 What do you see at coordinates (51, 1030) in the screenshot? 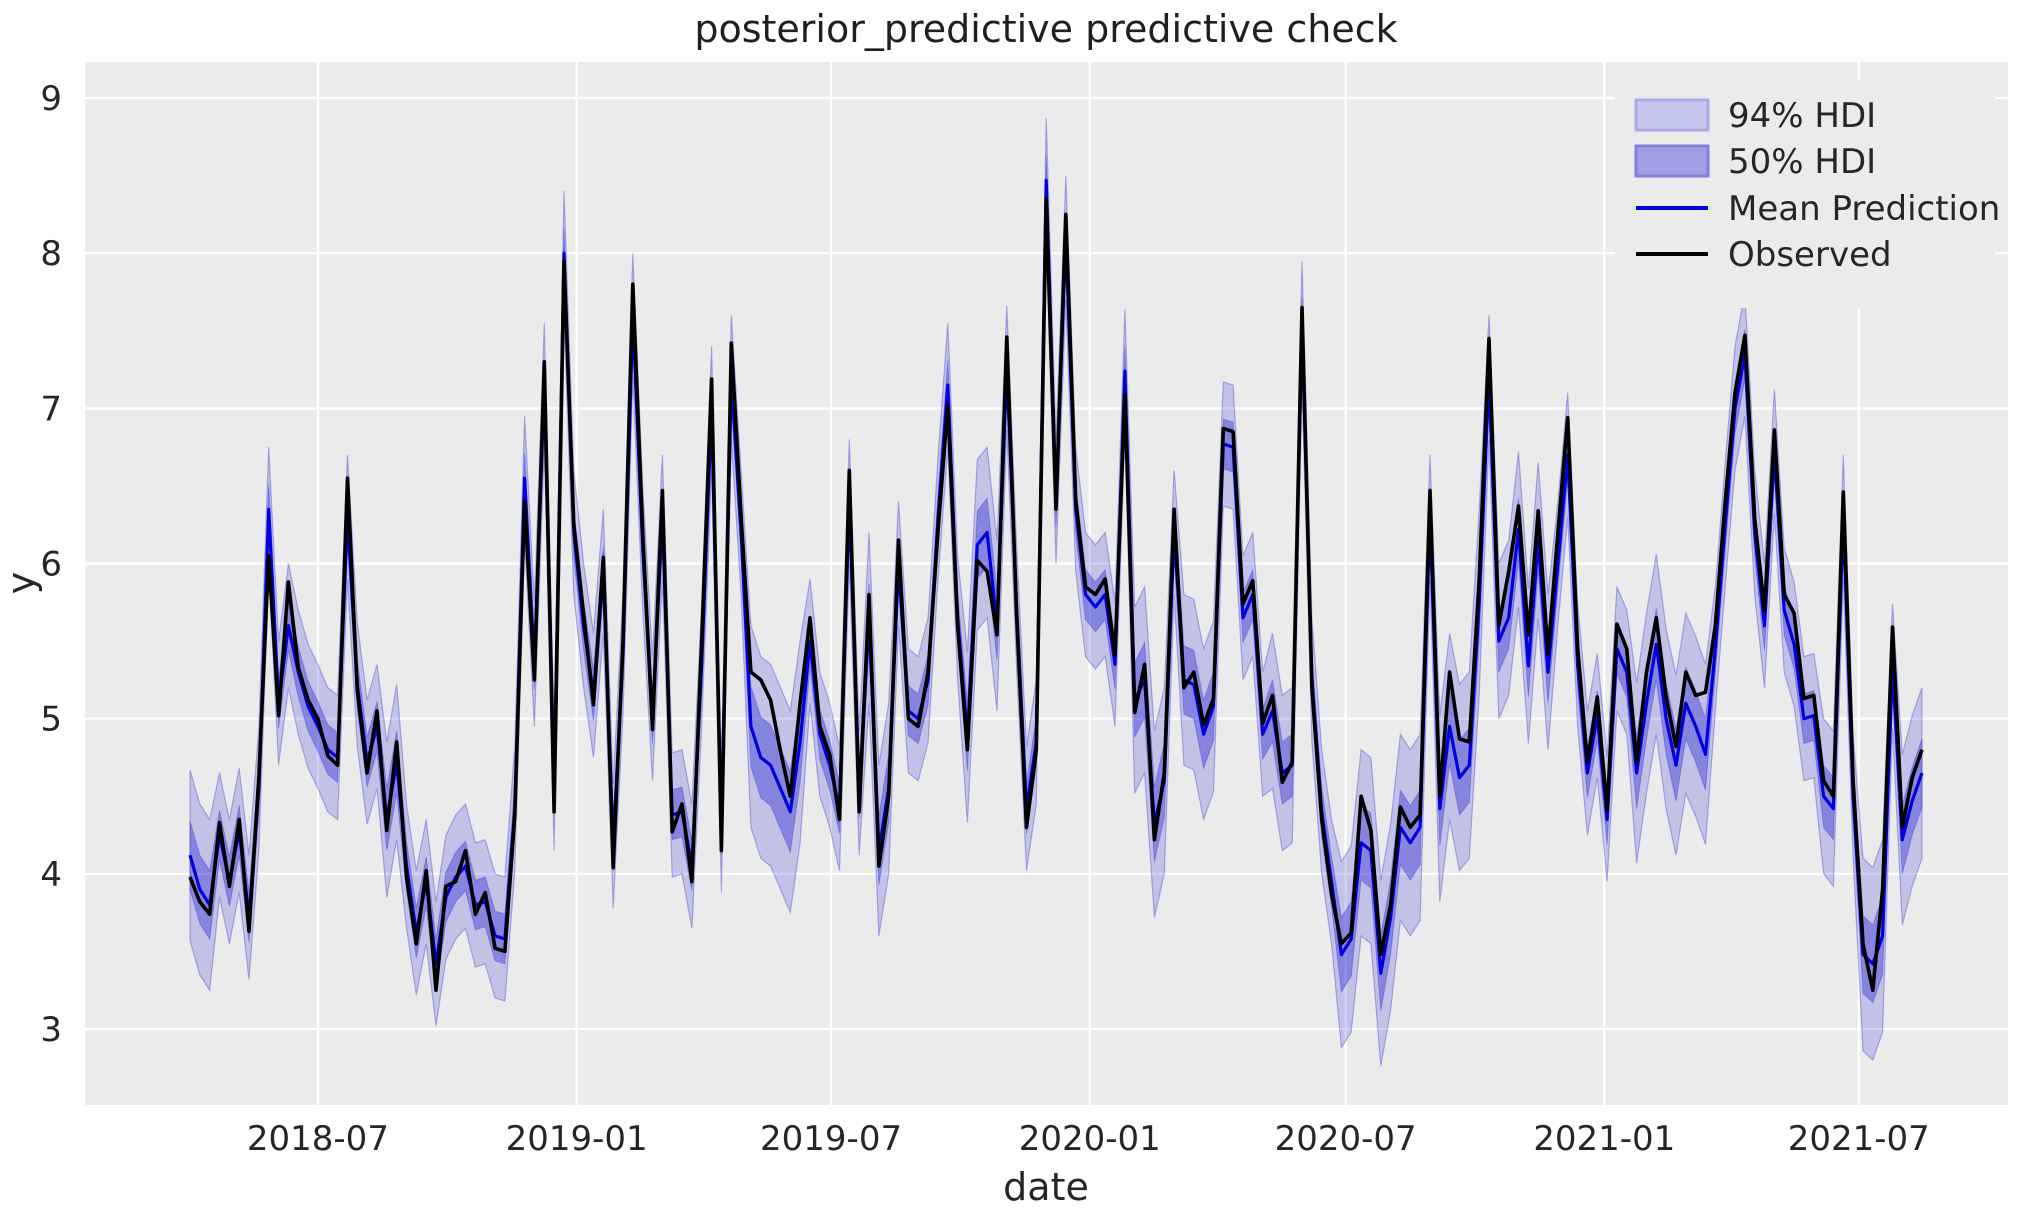
I see `y-tick-label-3: 3` at bounding box center [51, 1030].